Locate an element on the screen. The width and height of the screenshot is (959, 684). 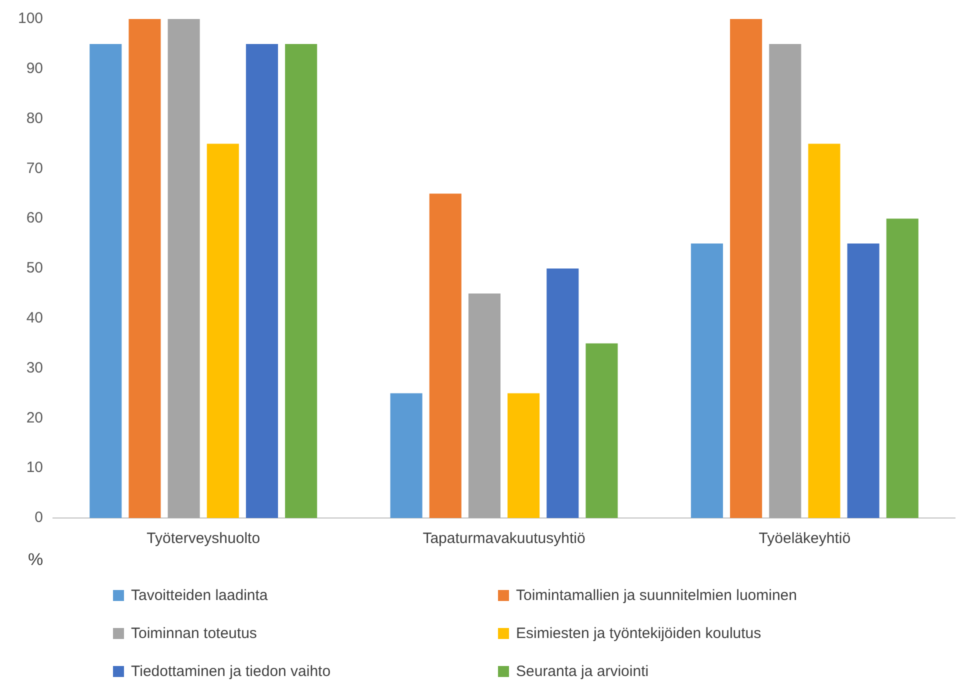
legend-label: Seuranta ja arviointi is located at coordinates (582, 671).